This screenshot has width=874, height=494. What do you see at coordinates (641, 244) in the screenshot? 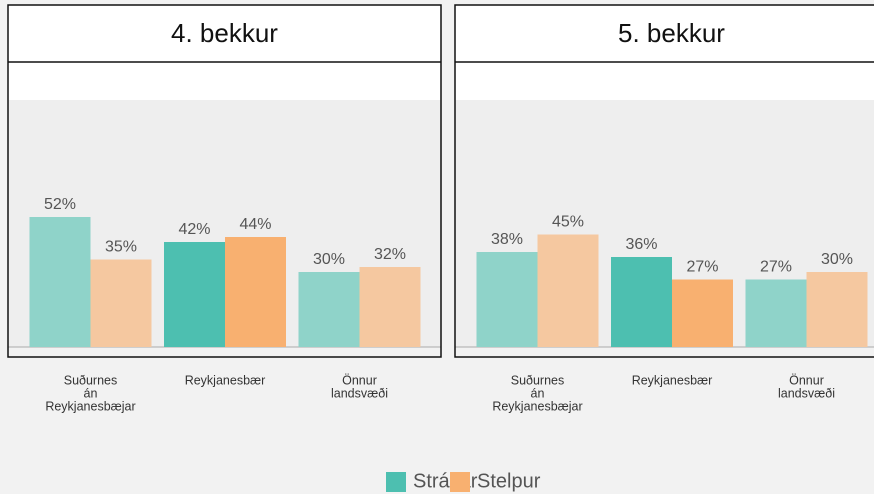
I see `data-label: 36%` at bounding box center [641, 244].